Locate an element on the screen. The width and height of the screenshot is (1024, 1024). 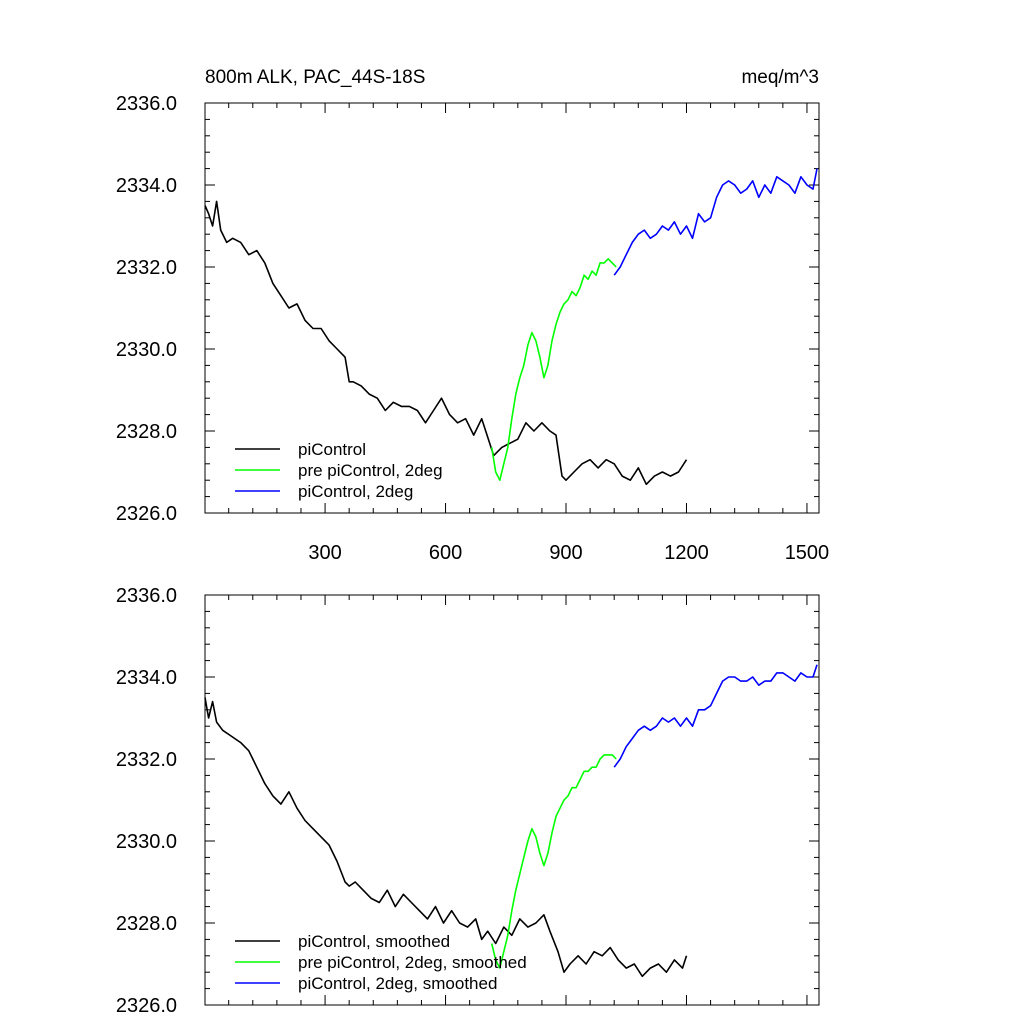
bottom-ytick-label: 2326.0 is located at coordinates (146, 1006).